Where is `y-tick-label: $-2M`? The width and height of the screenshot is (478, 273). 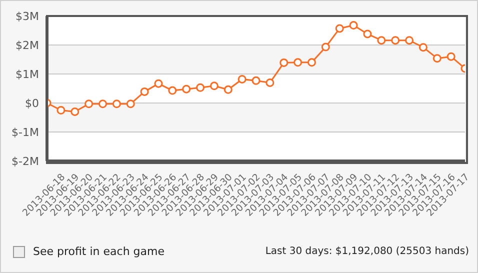 y-tick-label: $-2M is located at coordinates (25, 161).